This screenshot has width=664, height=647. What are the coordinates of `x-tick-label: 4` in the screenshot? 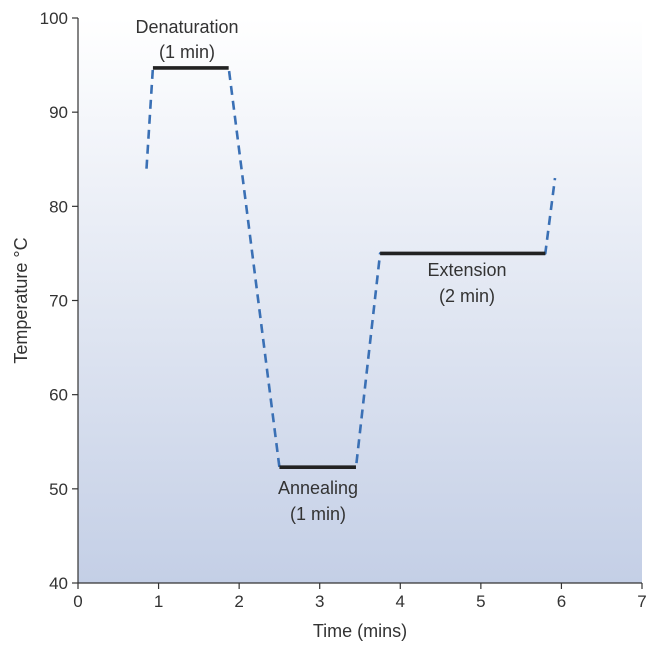 It's located at (400, 601).